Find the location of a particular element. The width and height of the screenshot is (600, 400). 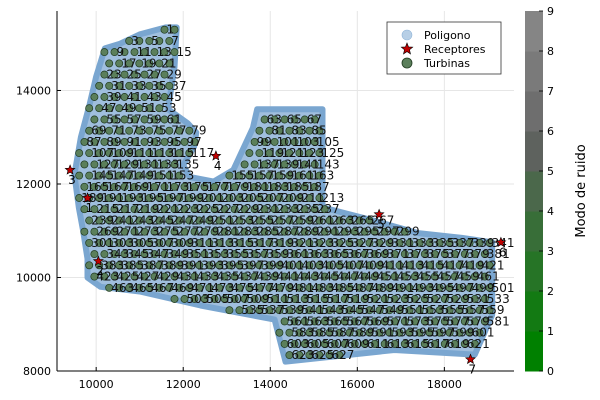

turbine-label: 155 is located at coordinates (242, 176).